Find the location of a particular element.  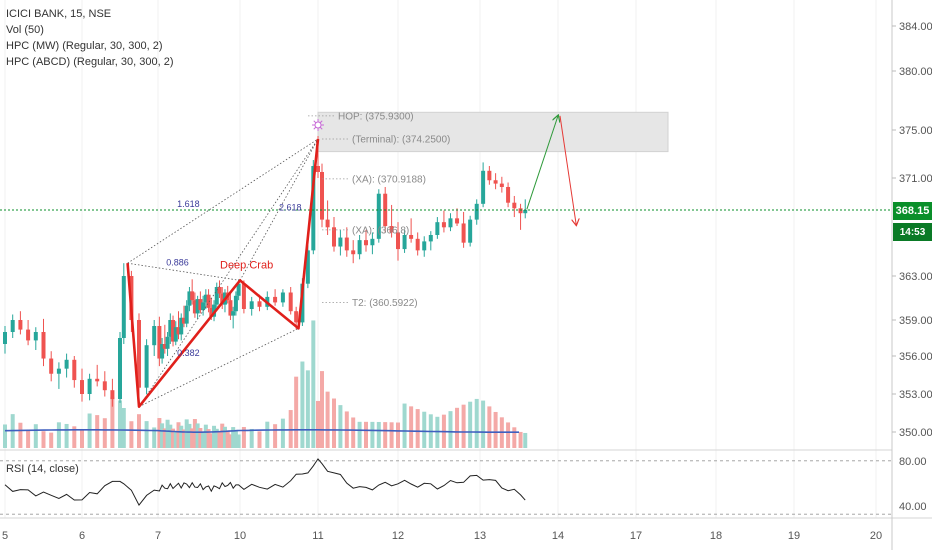

time-tick-label: 17 is located at coordinates (636, 536).